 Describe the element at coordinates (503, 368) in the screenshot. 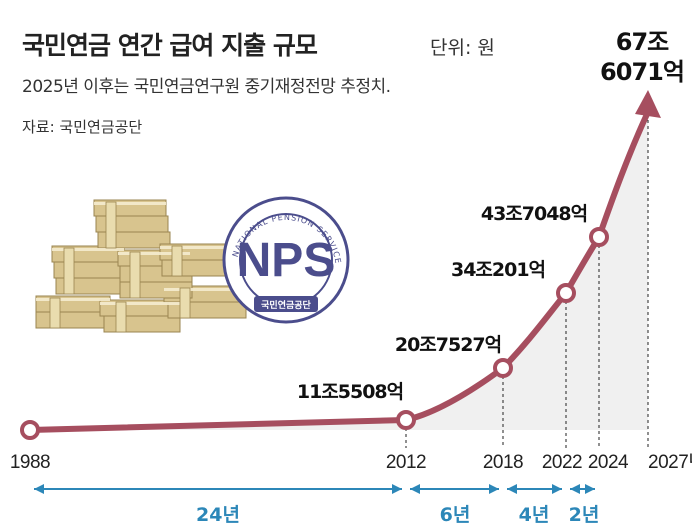

I see `data-point-2018` at that location.